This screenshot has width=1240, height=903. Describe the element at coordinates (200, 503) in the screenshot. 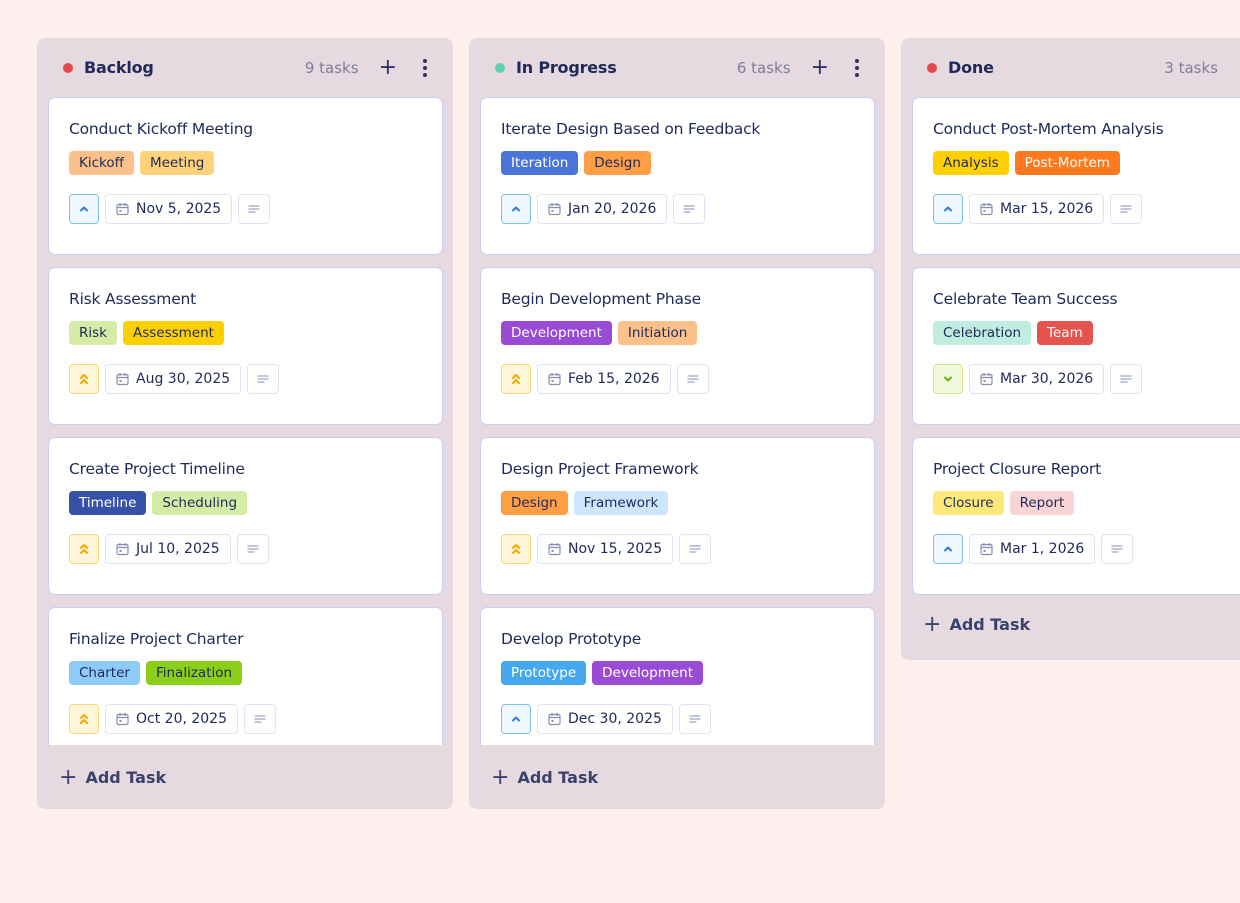

I see `tag: Scheduling` at that location.